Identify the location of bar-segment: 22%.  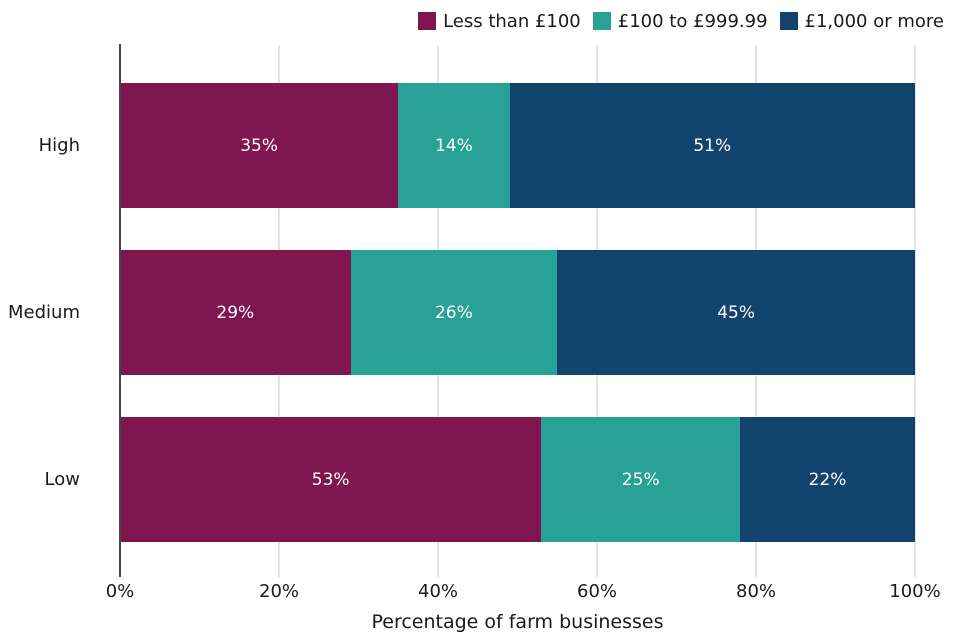
(827, 479).